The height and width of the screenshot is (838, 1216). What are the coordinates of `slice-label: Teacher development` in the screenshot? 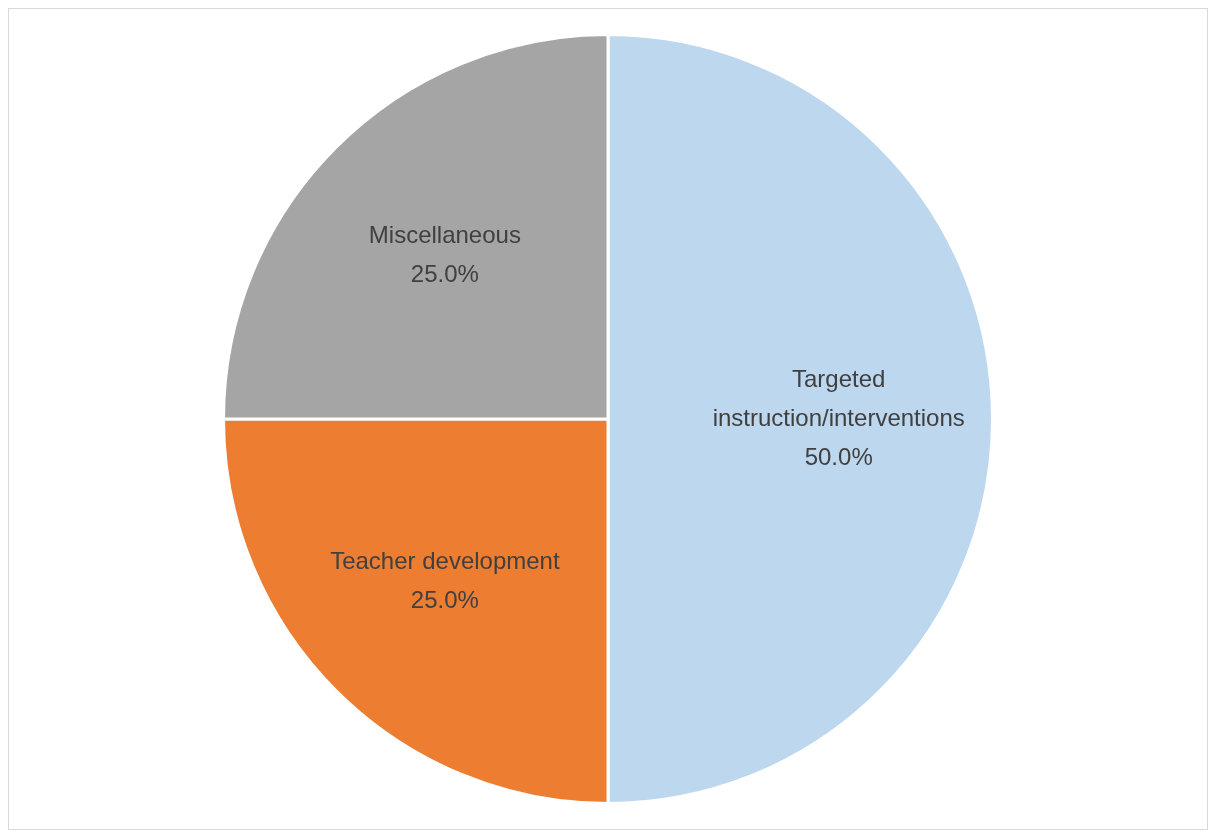 It's located at (445, 561).